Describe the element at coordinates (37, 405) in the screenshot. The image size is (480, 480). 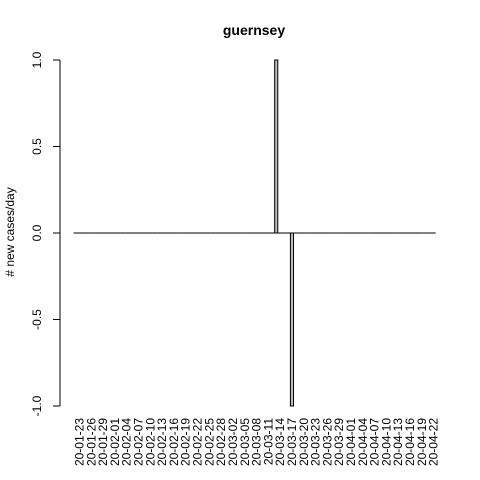
I see `y-tick-label: -1.0` at that location.